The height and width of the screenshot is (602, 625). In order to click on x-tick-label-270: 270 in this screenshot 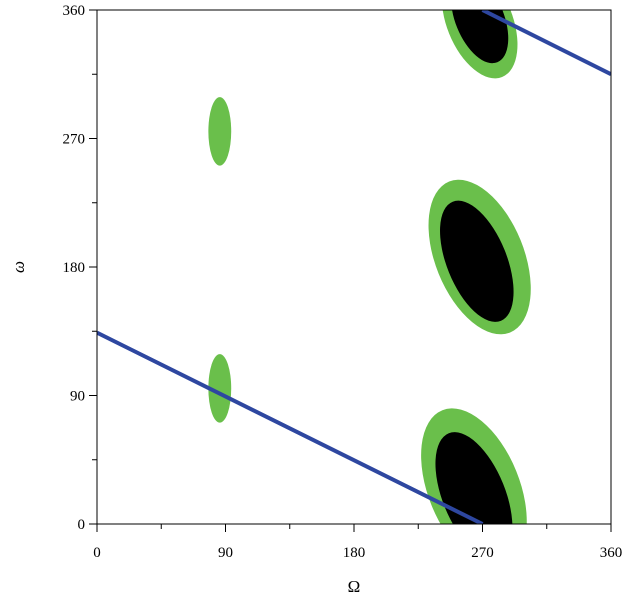, I will do `click(482, 553)`.